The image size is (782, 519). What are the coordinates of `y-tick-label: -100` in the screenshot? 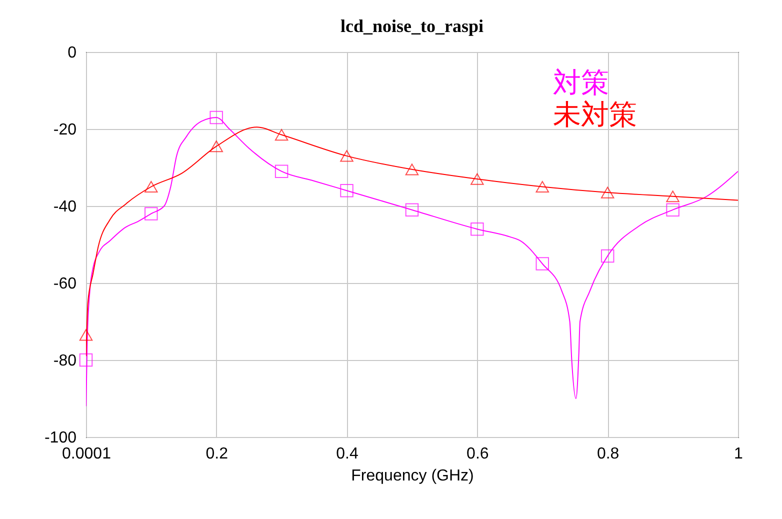 It's located at (60, 438).